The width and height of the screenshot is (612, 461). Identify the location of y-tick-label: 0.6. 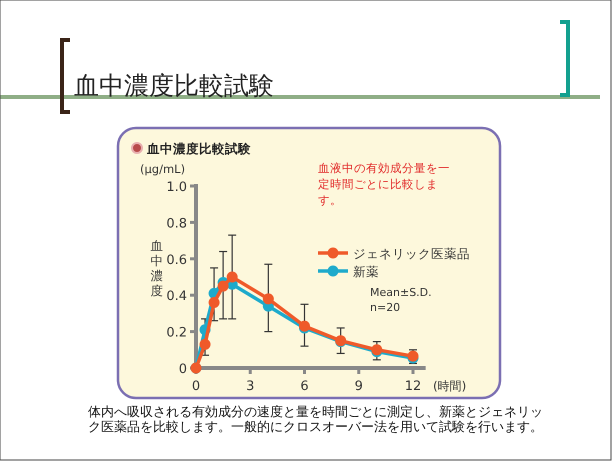
(176, 260).